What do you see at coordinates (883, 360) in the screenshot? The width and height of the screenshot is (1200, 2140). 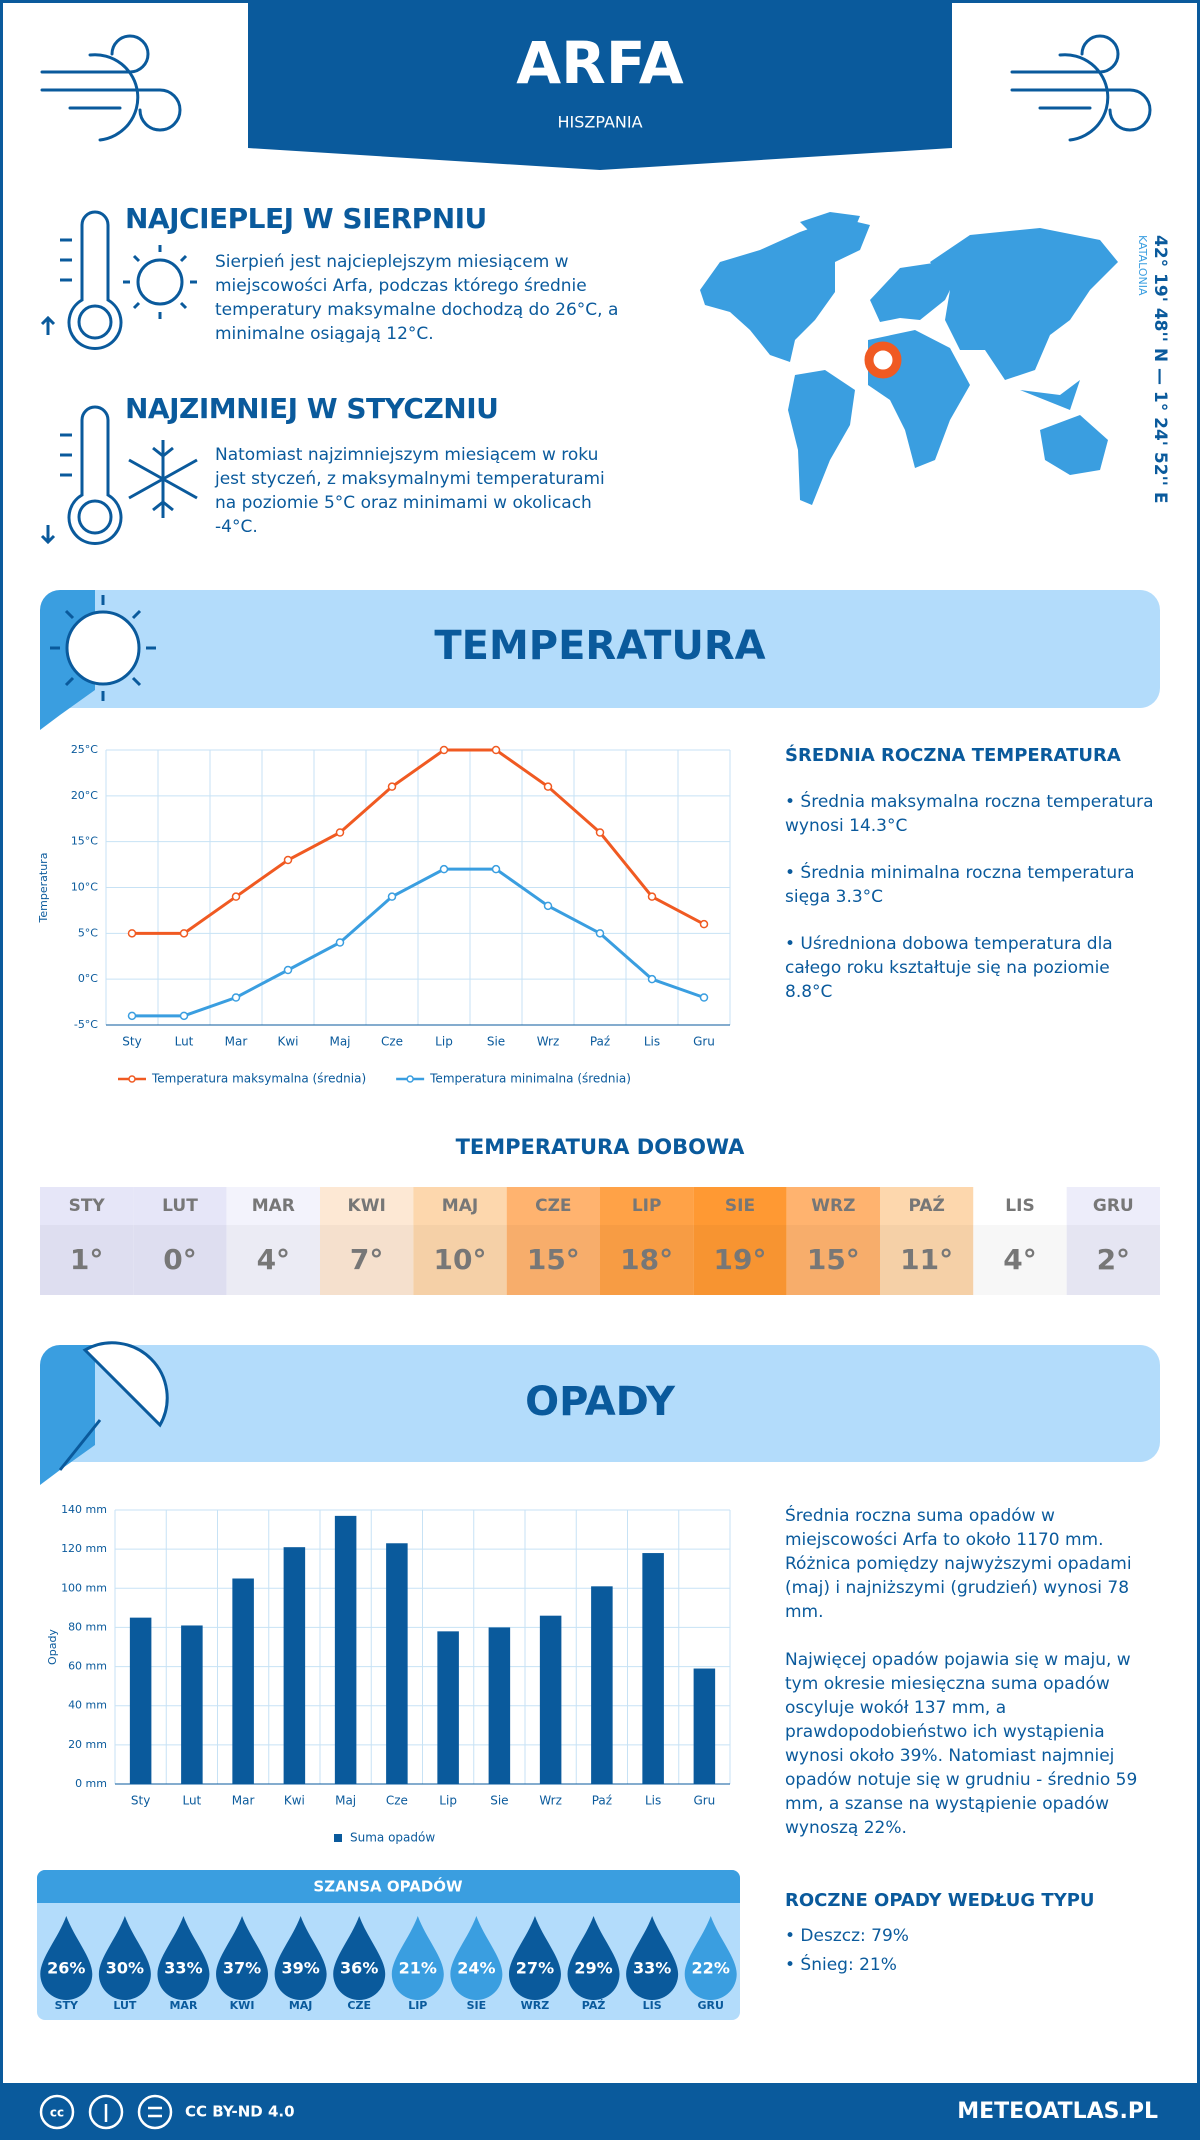 I see `location-marker` at bounding box center [883, 360].